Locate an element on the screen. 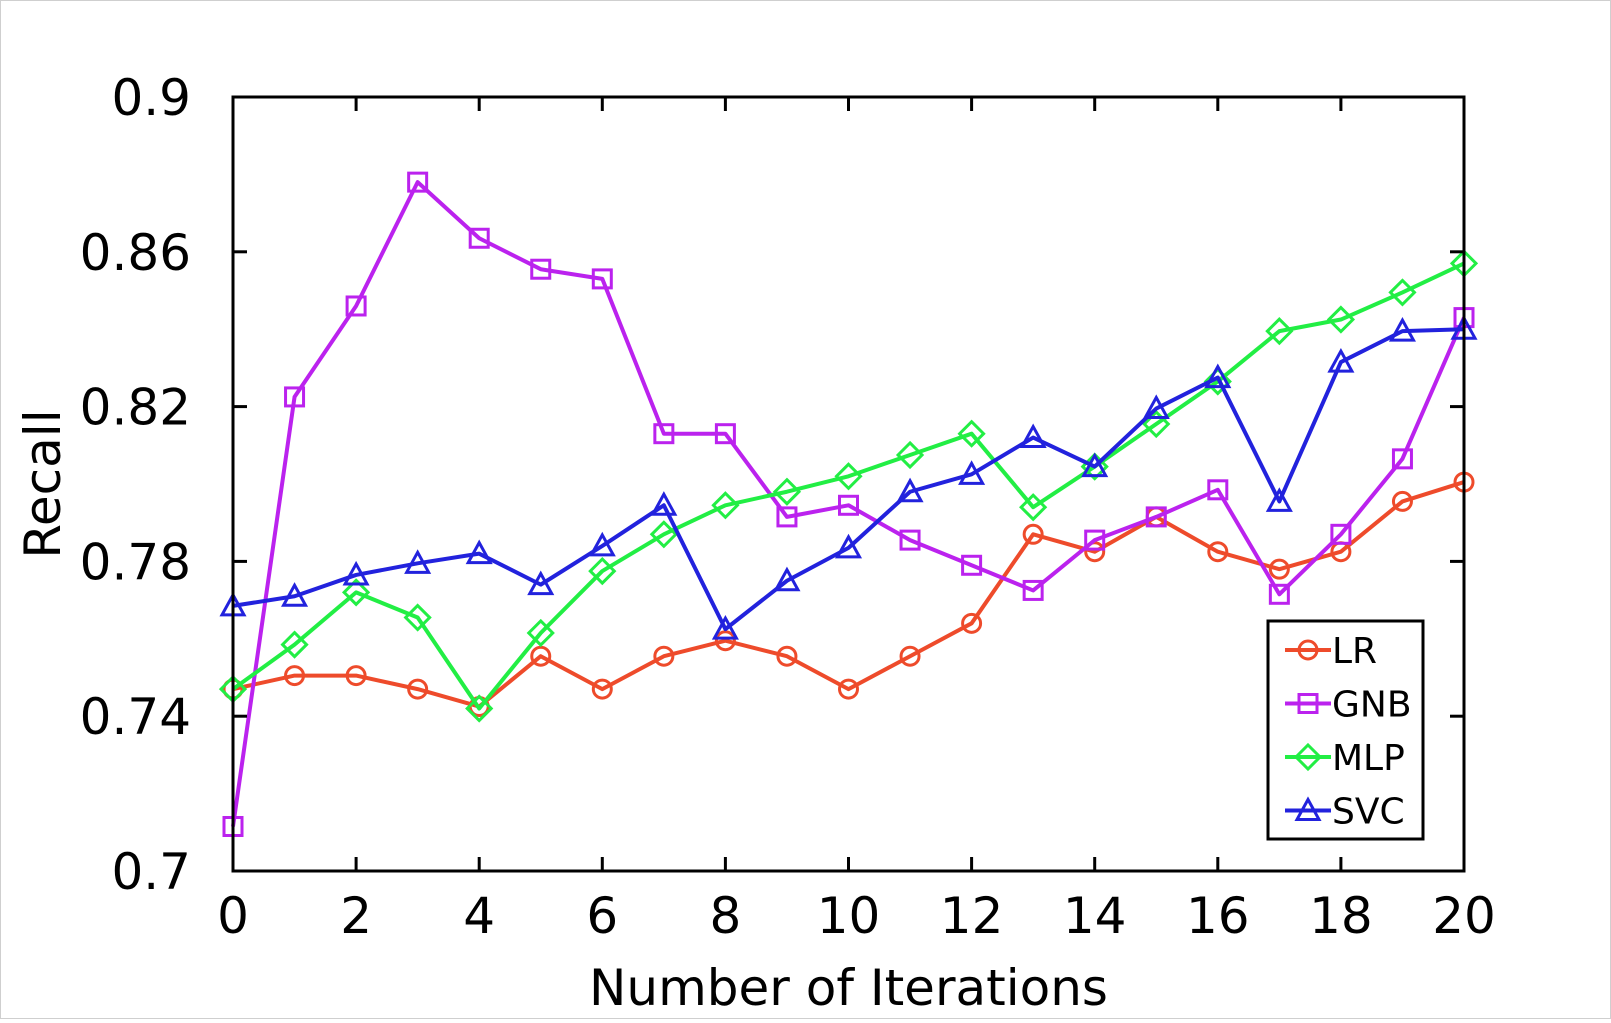 The image size is (1611, 1023). x-tick-label: 12 is located at coordinates (972, 916).